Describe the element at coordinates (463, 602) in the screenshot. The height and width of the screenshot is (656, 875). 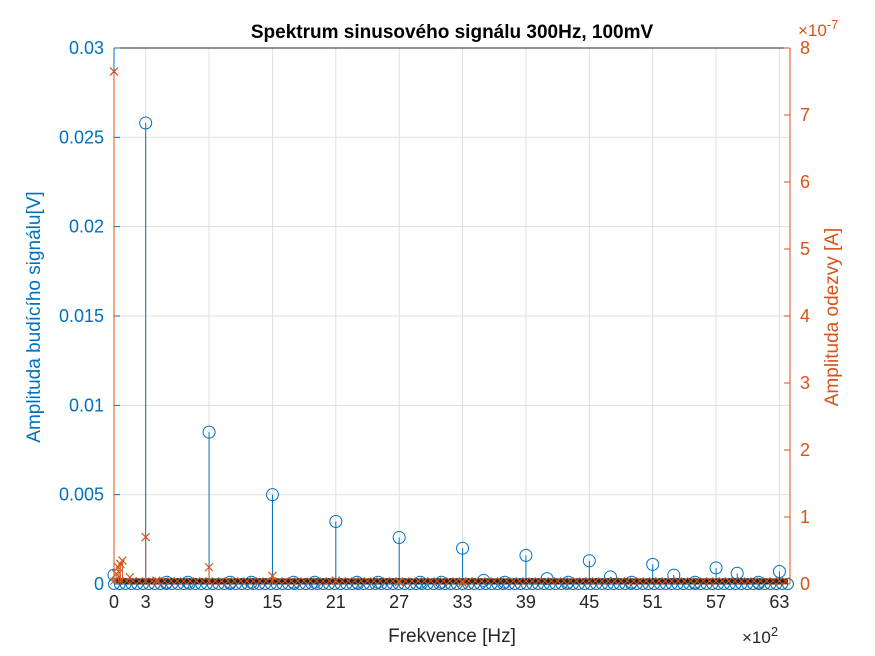
I see `x-tick-label: 33` at that location.